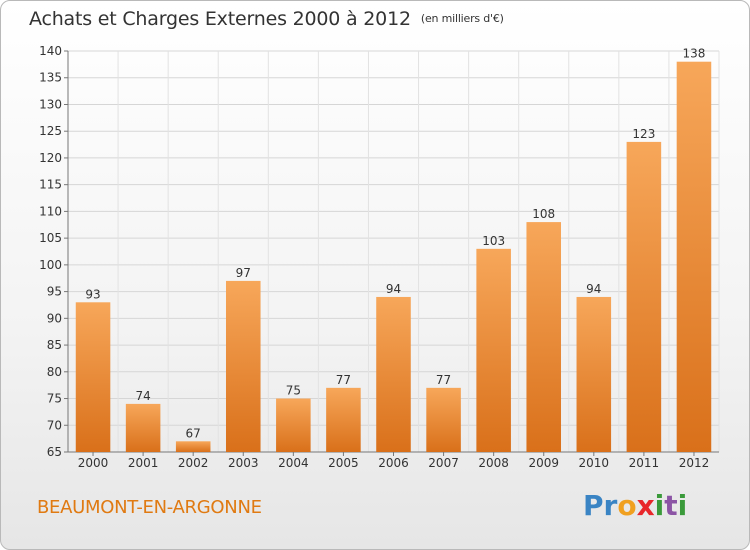  What do you see at coordinates (193, 463) in the screenshot?
I see `x-tick-label: 2002` at bounding box center [193, 463].